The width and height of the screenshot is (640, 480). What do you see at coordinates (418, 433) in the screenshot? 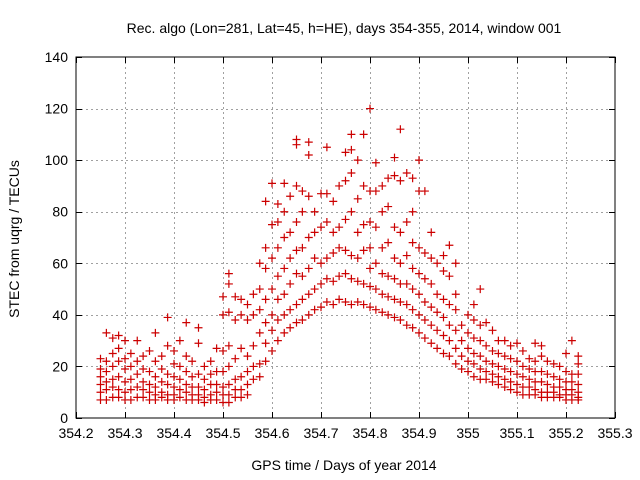
I see `x-tick-label: 354.9` at bounding box center [418, 433].